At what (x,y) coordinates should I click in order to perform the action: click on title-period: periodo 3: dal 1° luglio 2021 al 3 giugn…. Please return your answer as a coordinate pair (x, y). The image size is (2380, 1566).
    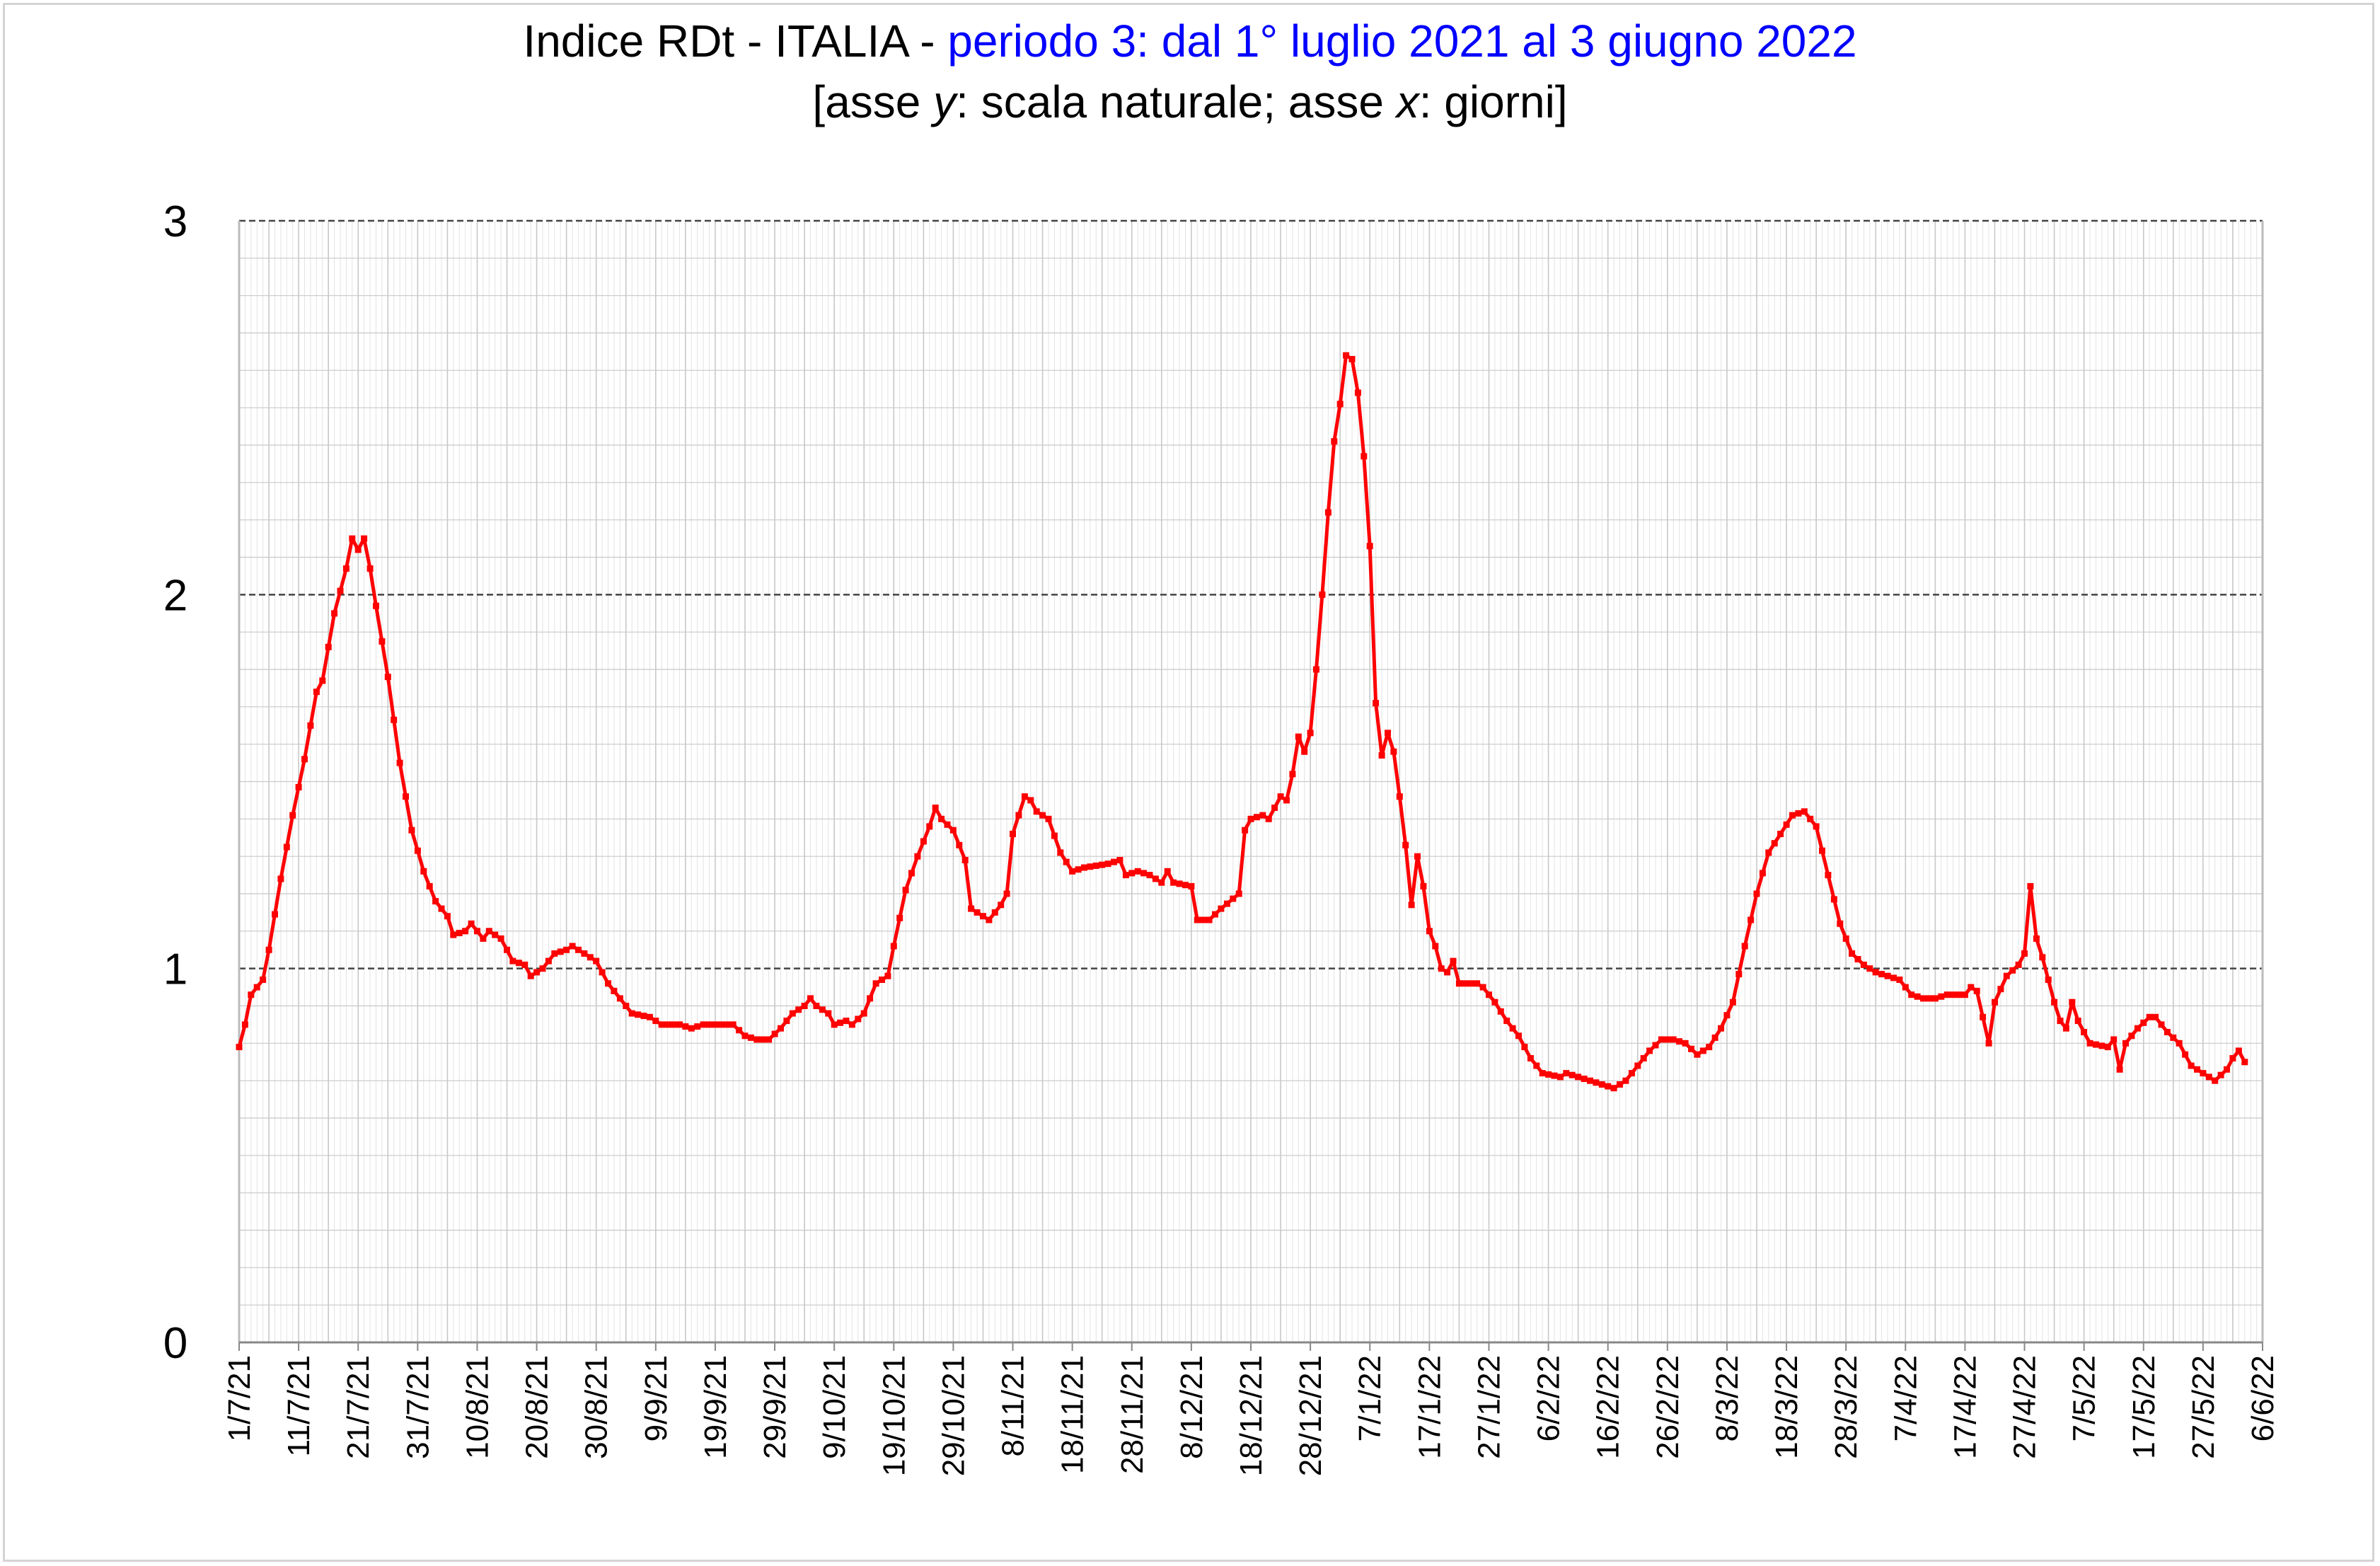
    Looking at the image, I should click on (1402, 42).